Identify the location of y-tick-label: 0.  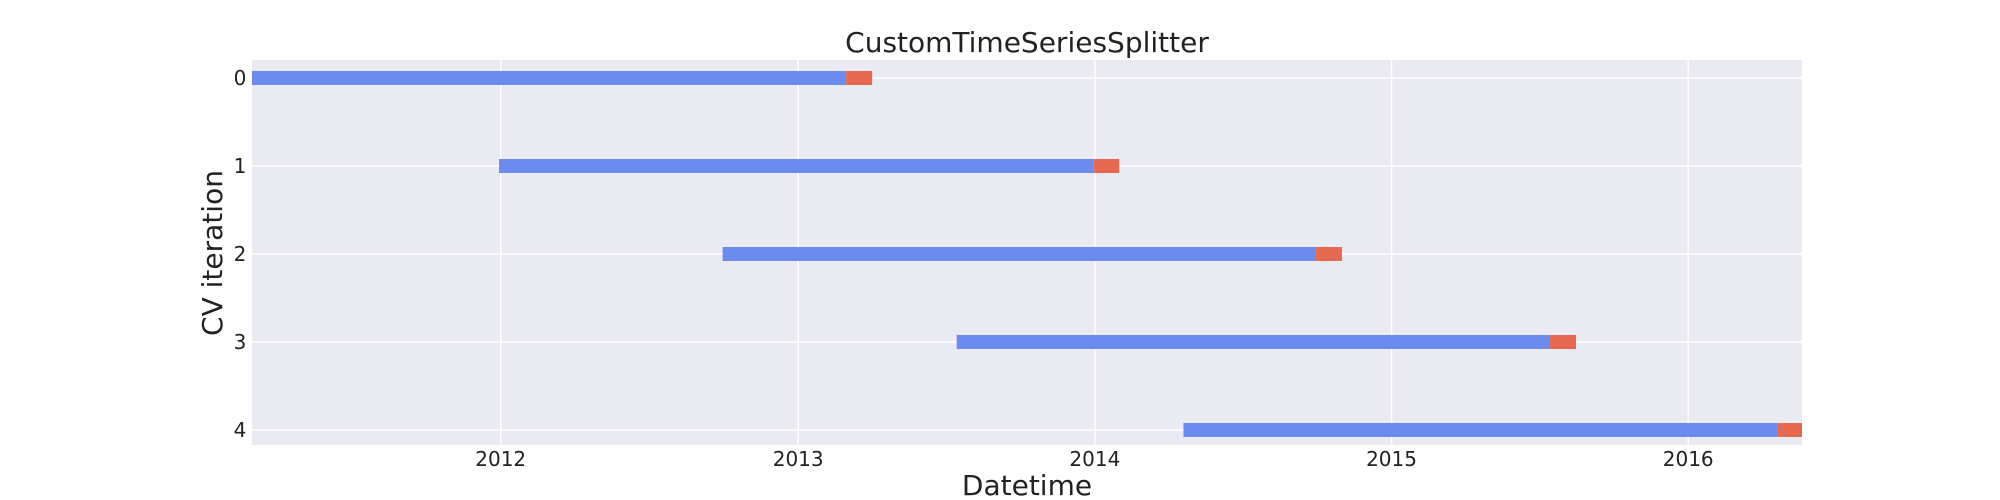
(240, 78).